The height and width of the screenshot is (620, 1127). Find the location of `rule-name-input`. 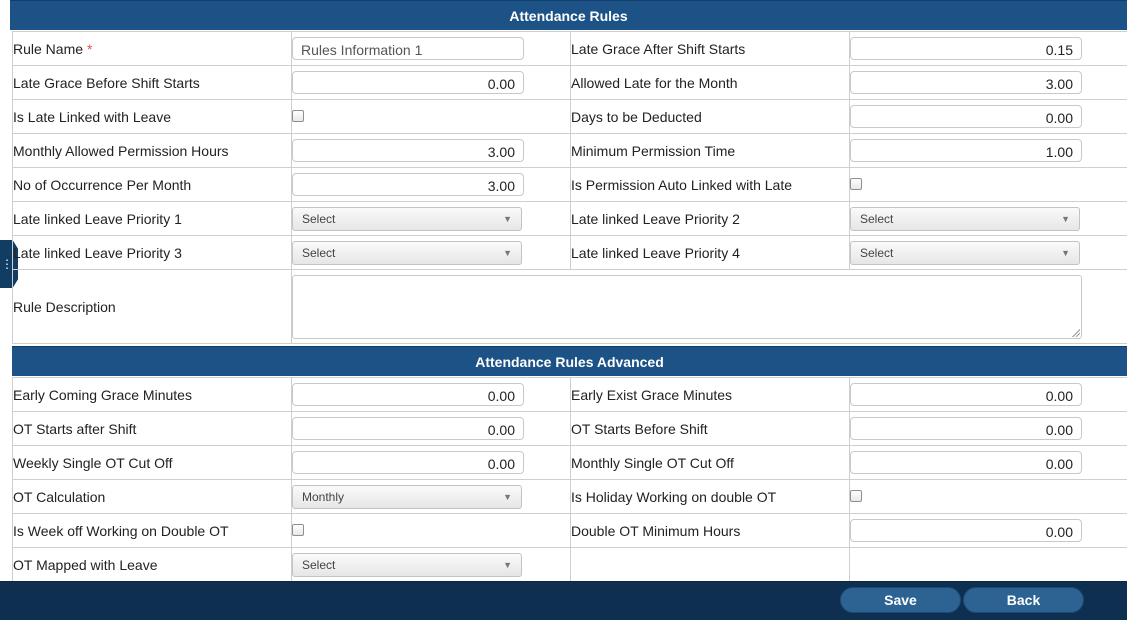

rule-name-input is located at coordinates (408, 48).